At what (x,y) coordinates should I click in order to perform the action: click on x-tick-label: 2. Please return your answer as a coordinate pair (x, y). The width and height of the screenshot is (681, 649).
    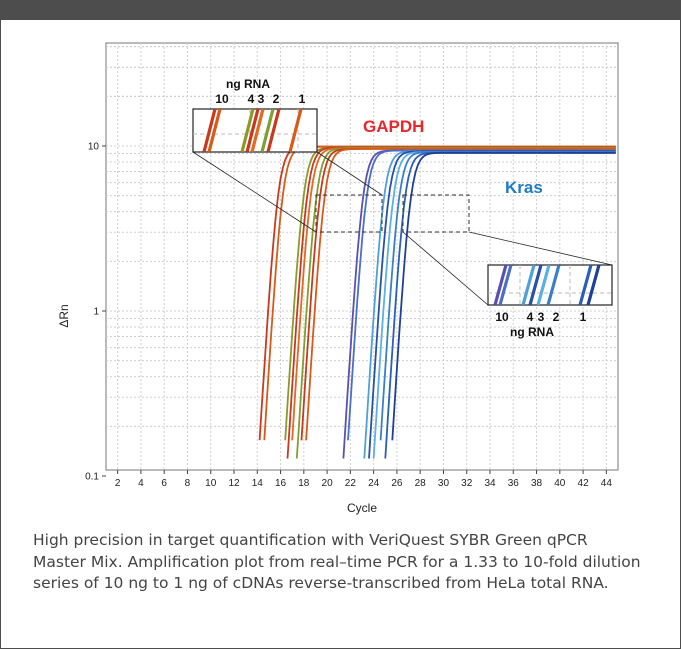
    Looking at the image, I should click on (118, 483).